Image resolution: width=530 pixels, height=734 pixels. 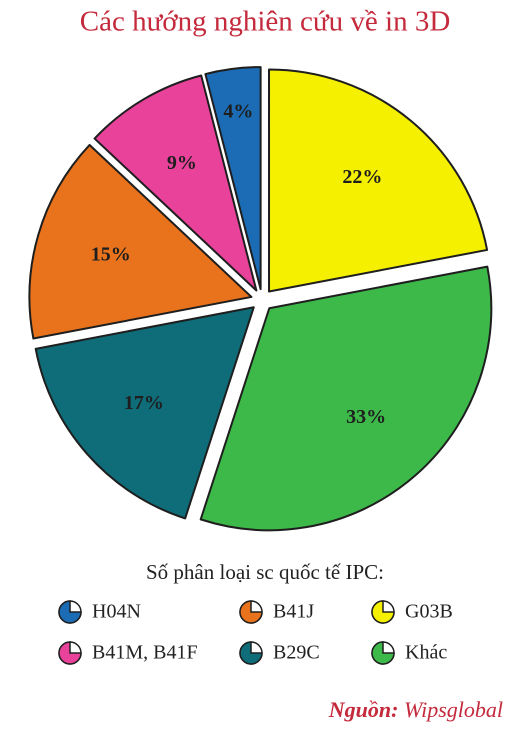 I want to click on source-name: Wipsglobal, so click(x=453, y=709).